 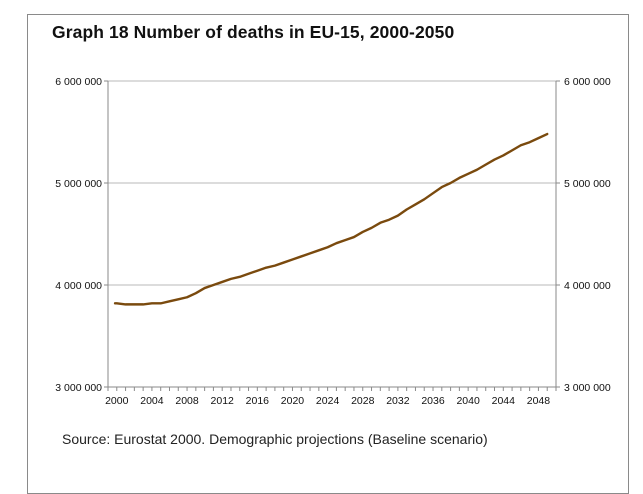 What do you see at coordinates (587, 388) in the screenshot?
I see `y-tick-label-right: 3 000 000` at bounding box center [587, 388].